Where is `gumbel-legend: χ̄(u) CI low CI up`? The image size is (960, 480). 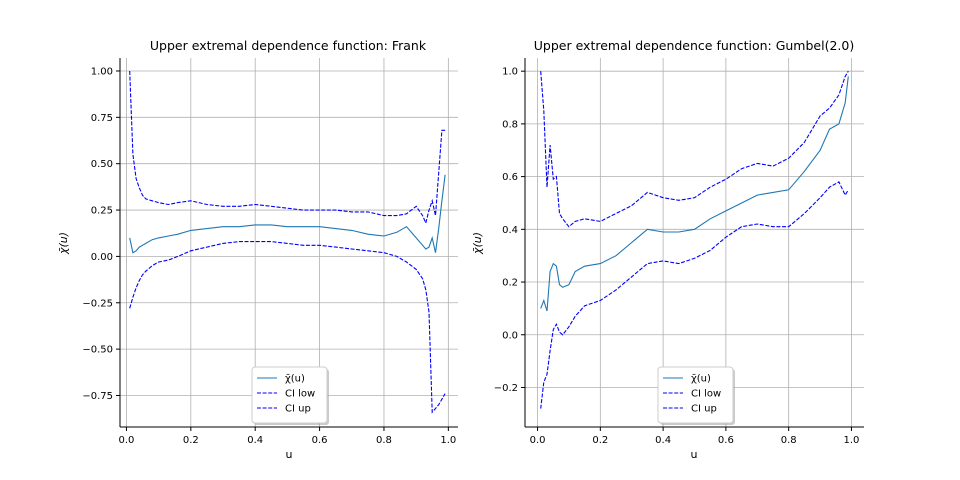 gumbel-legend: χ̄(u) CI low CI up is located at coordinates (696, 395).